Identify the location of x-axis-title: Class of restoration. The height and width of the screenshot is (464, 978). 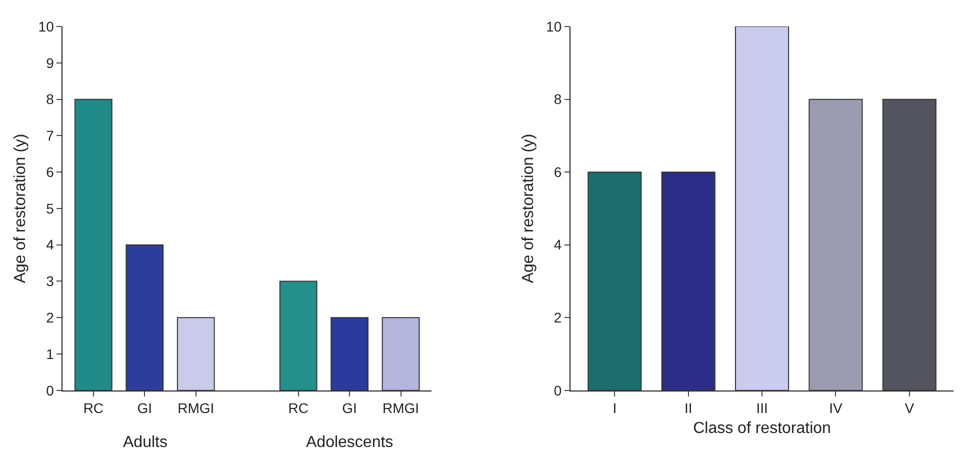
(762, 428).